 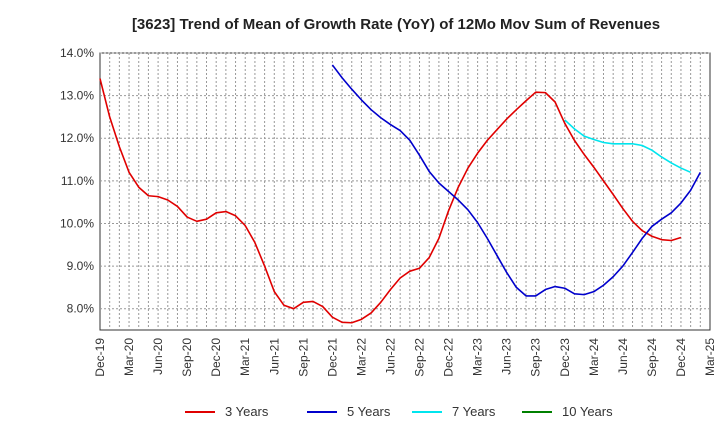 I want to click on y-tick-label: 13.0%, so click(x=77, y=96).